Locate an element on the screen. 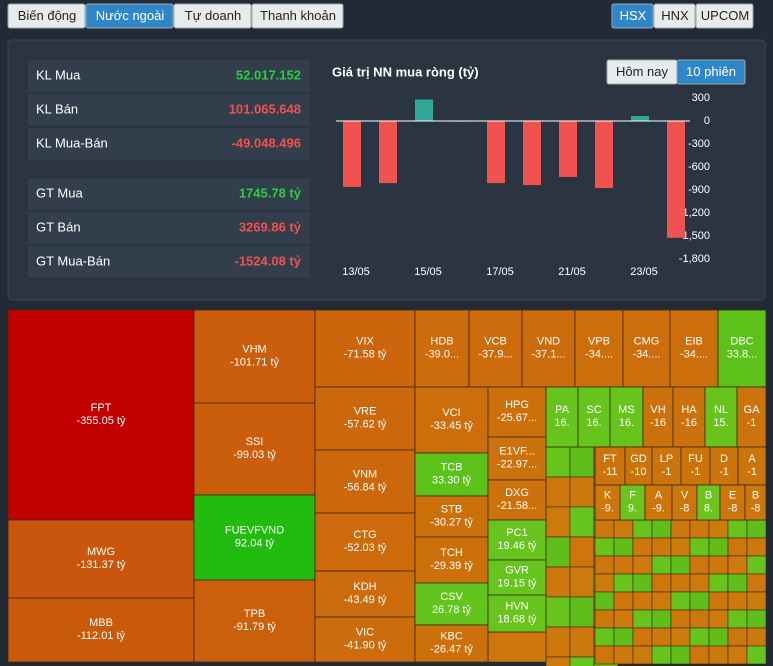 The width and height of the screenshot is (773, 666). tile-symbol: CSV is located at coordinates (451, 597).